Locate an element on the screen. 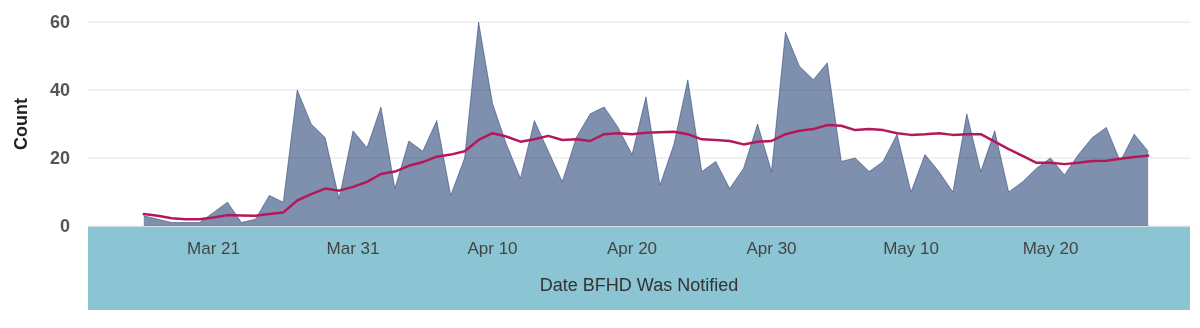  x-tick-label: Apr 30 is located at coordinates (771, 248).